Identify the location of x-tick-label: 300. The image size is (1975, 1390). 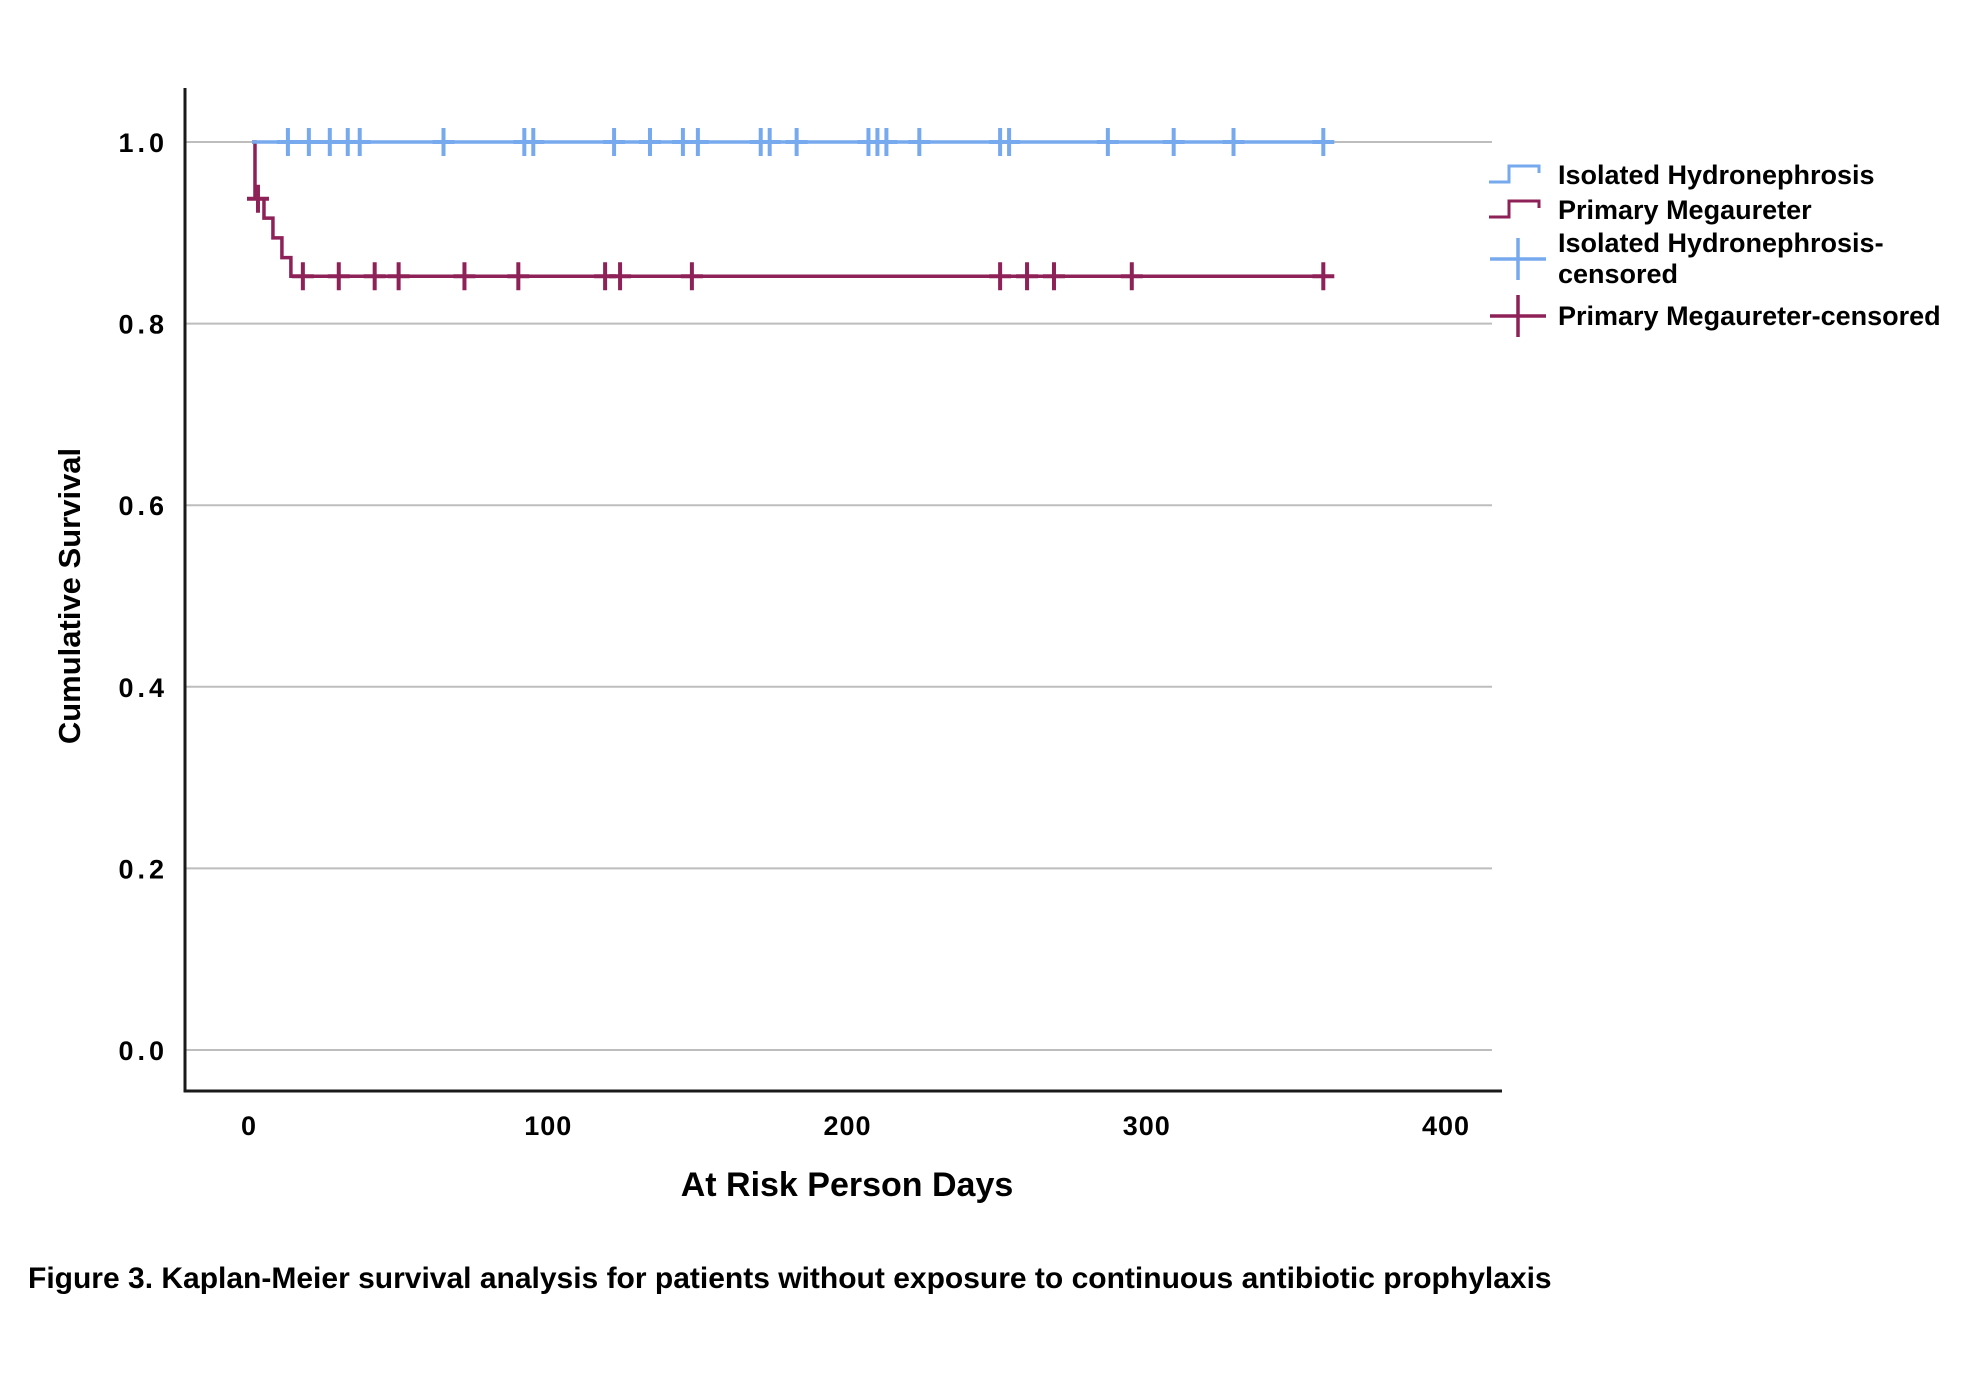
(1147, 1126).